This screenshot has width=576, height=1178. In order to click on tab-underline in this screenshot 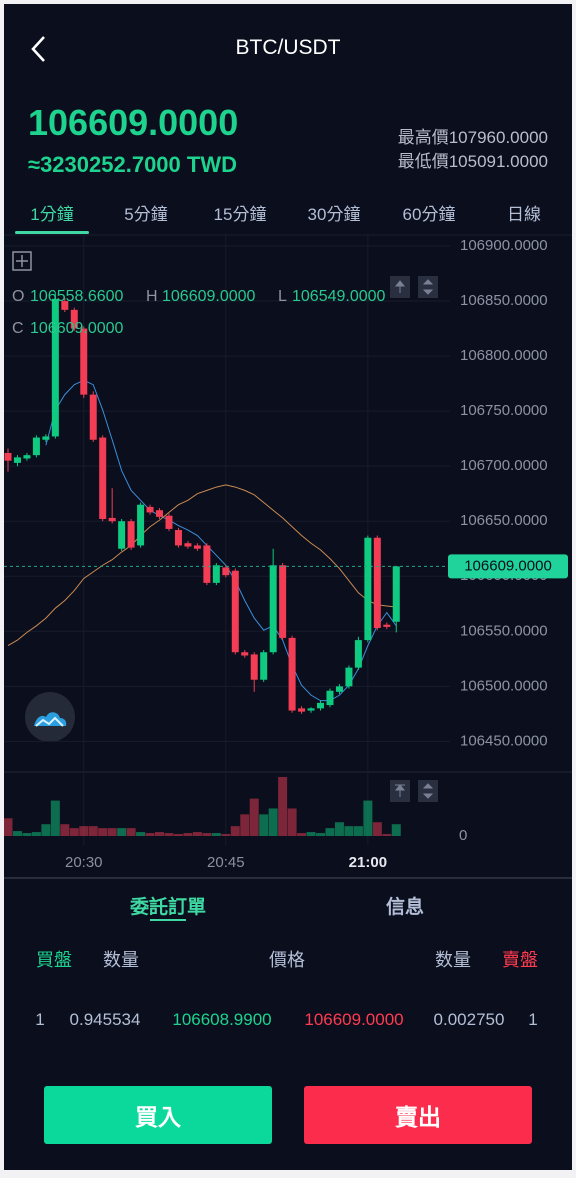, I will do `click(52, 232)`.